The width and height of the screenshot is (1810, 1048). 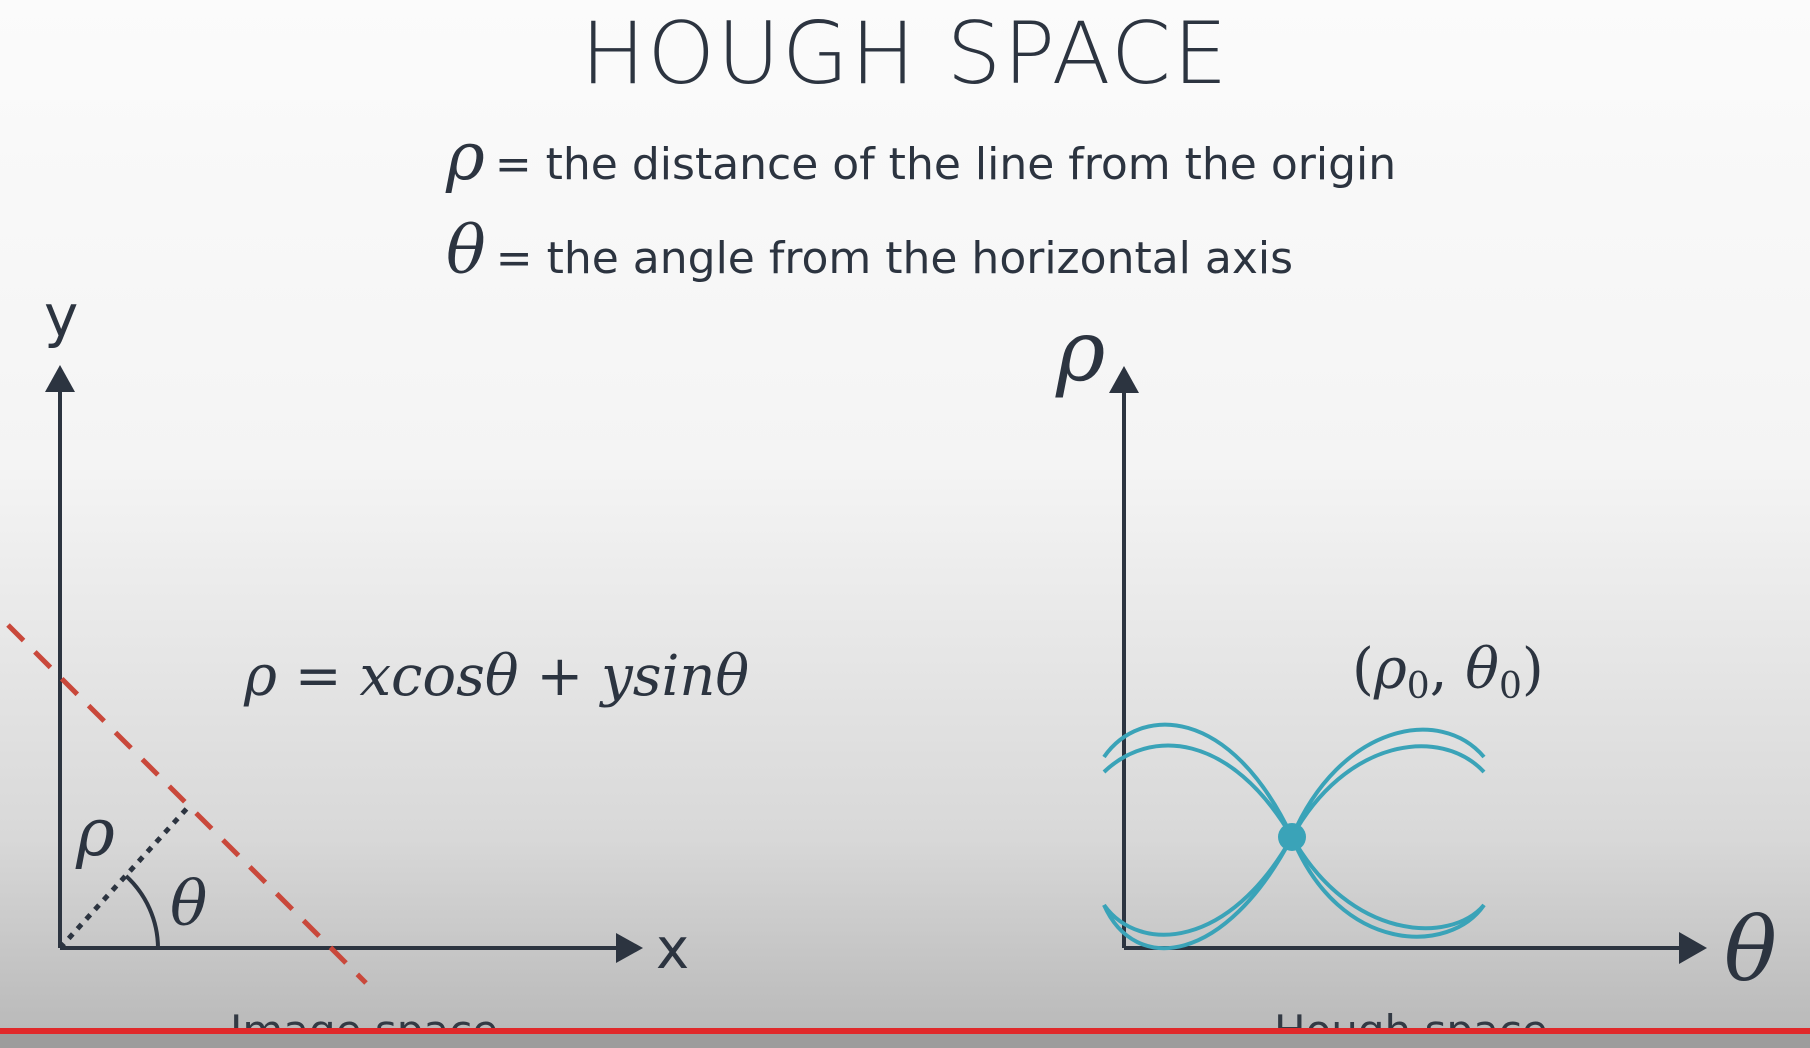 I want to click on definition-theta-text: = the angle from the horizontal axis, so click(x=894, y=258).